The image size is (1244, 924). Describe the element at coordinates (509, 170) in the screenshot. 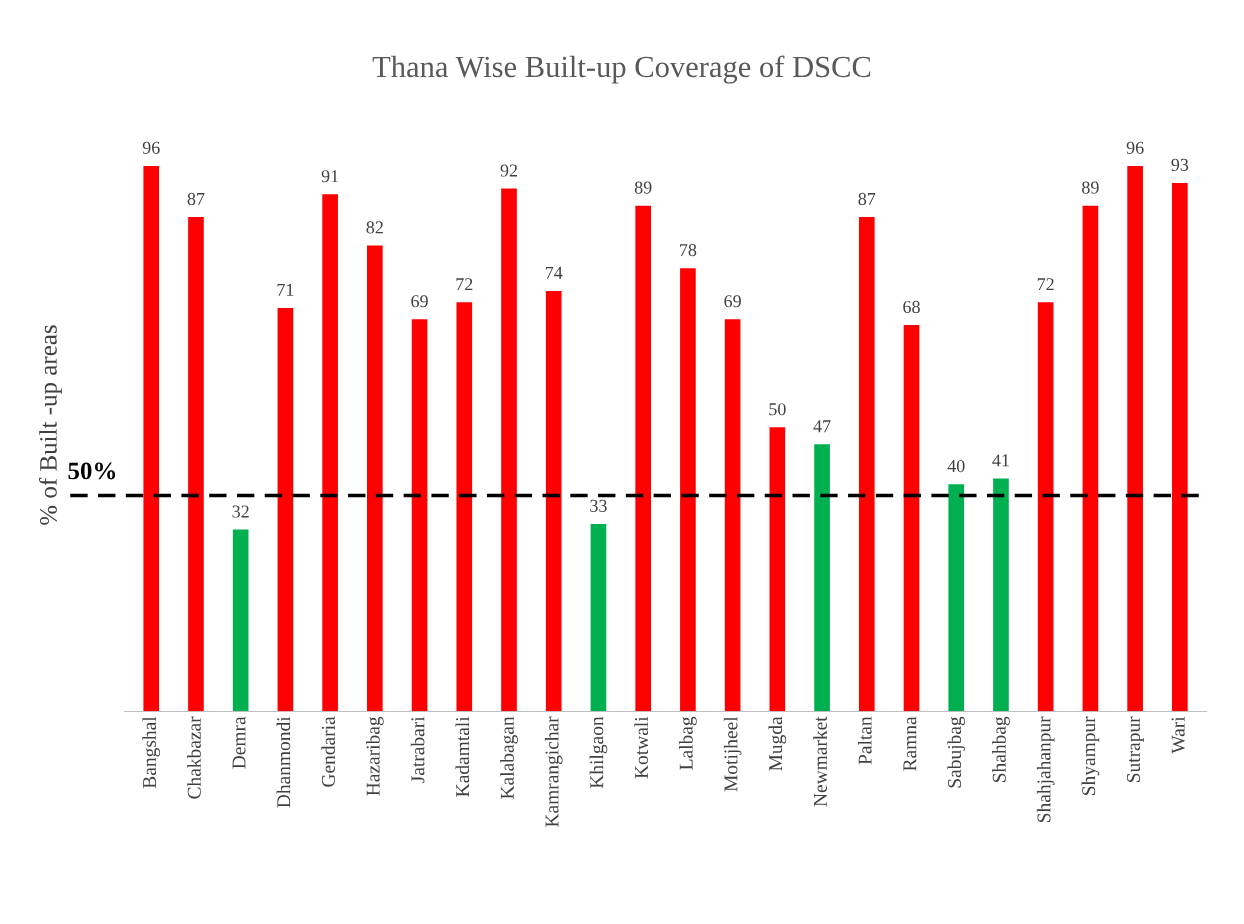

I see `data-label: 92` at that location.